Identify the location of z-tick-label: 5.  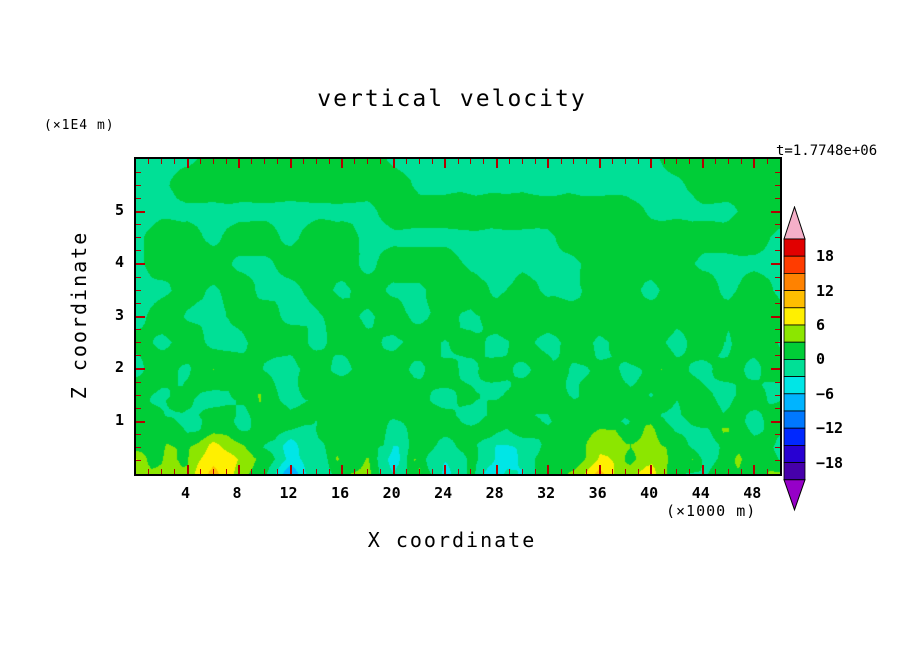
(119, 209).